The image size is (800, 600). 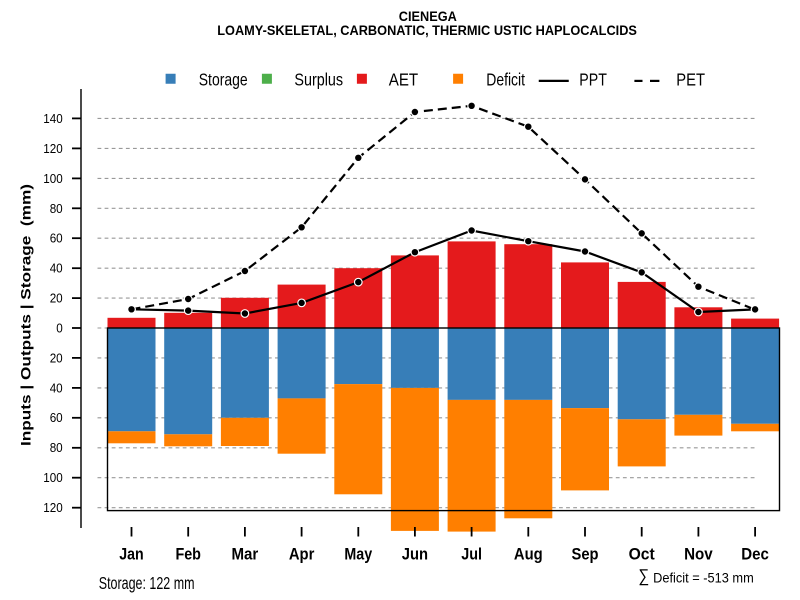 I want to click on svg-text: Sep, so click(x=585, y=555).